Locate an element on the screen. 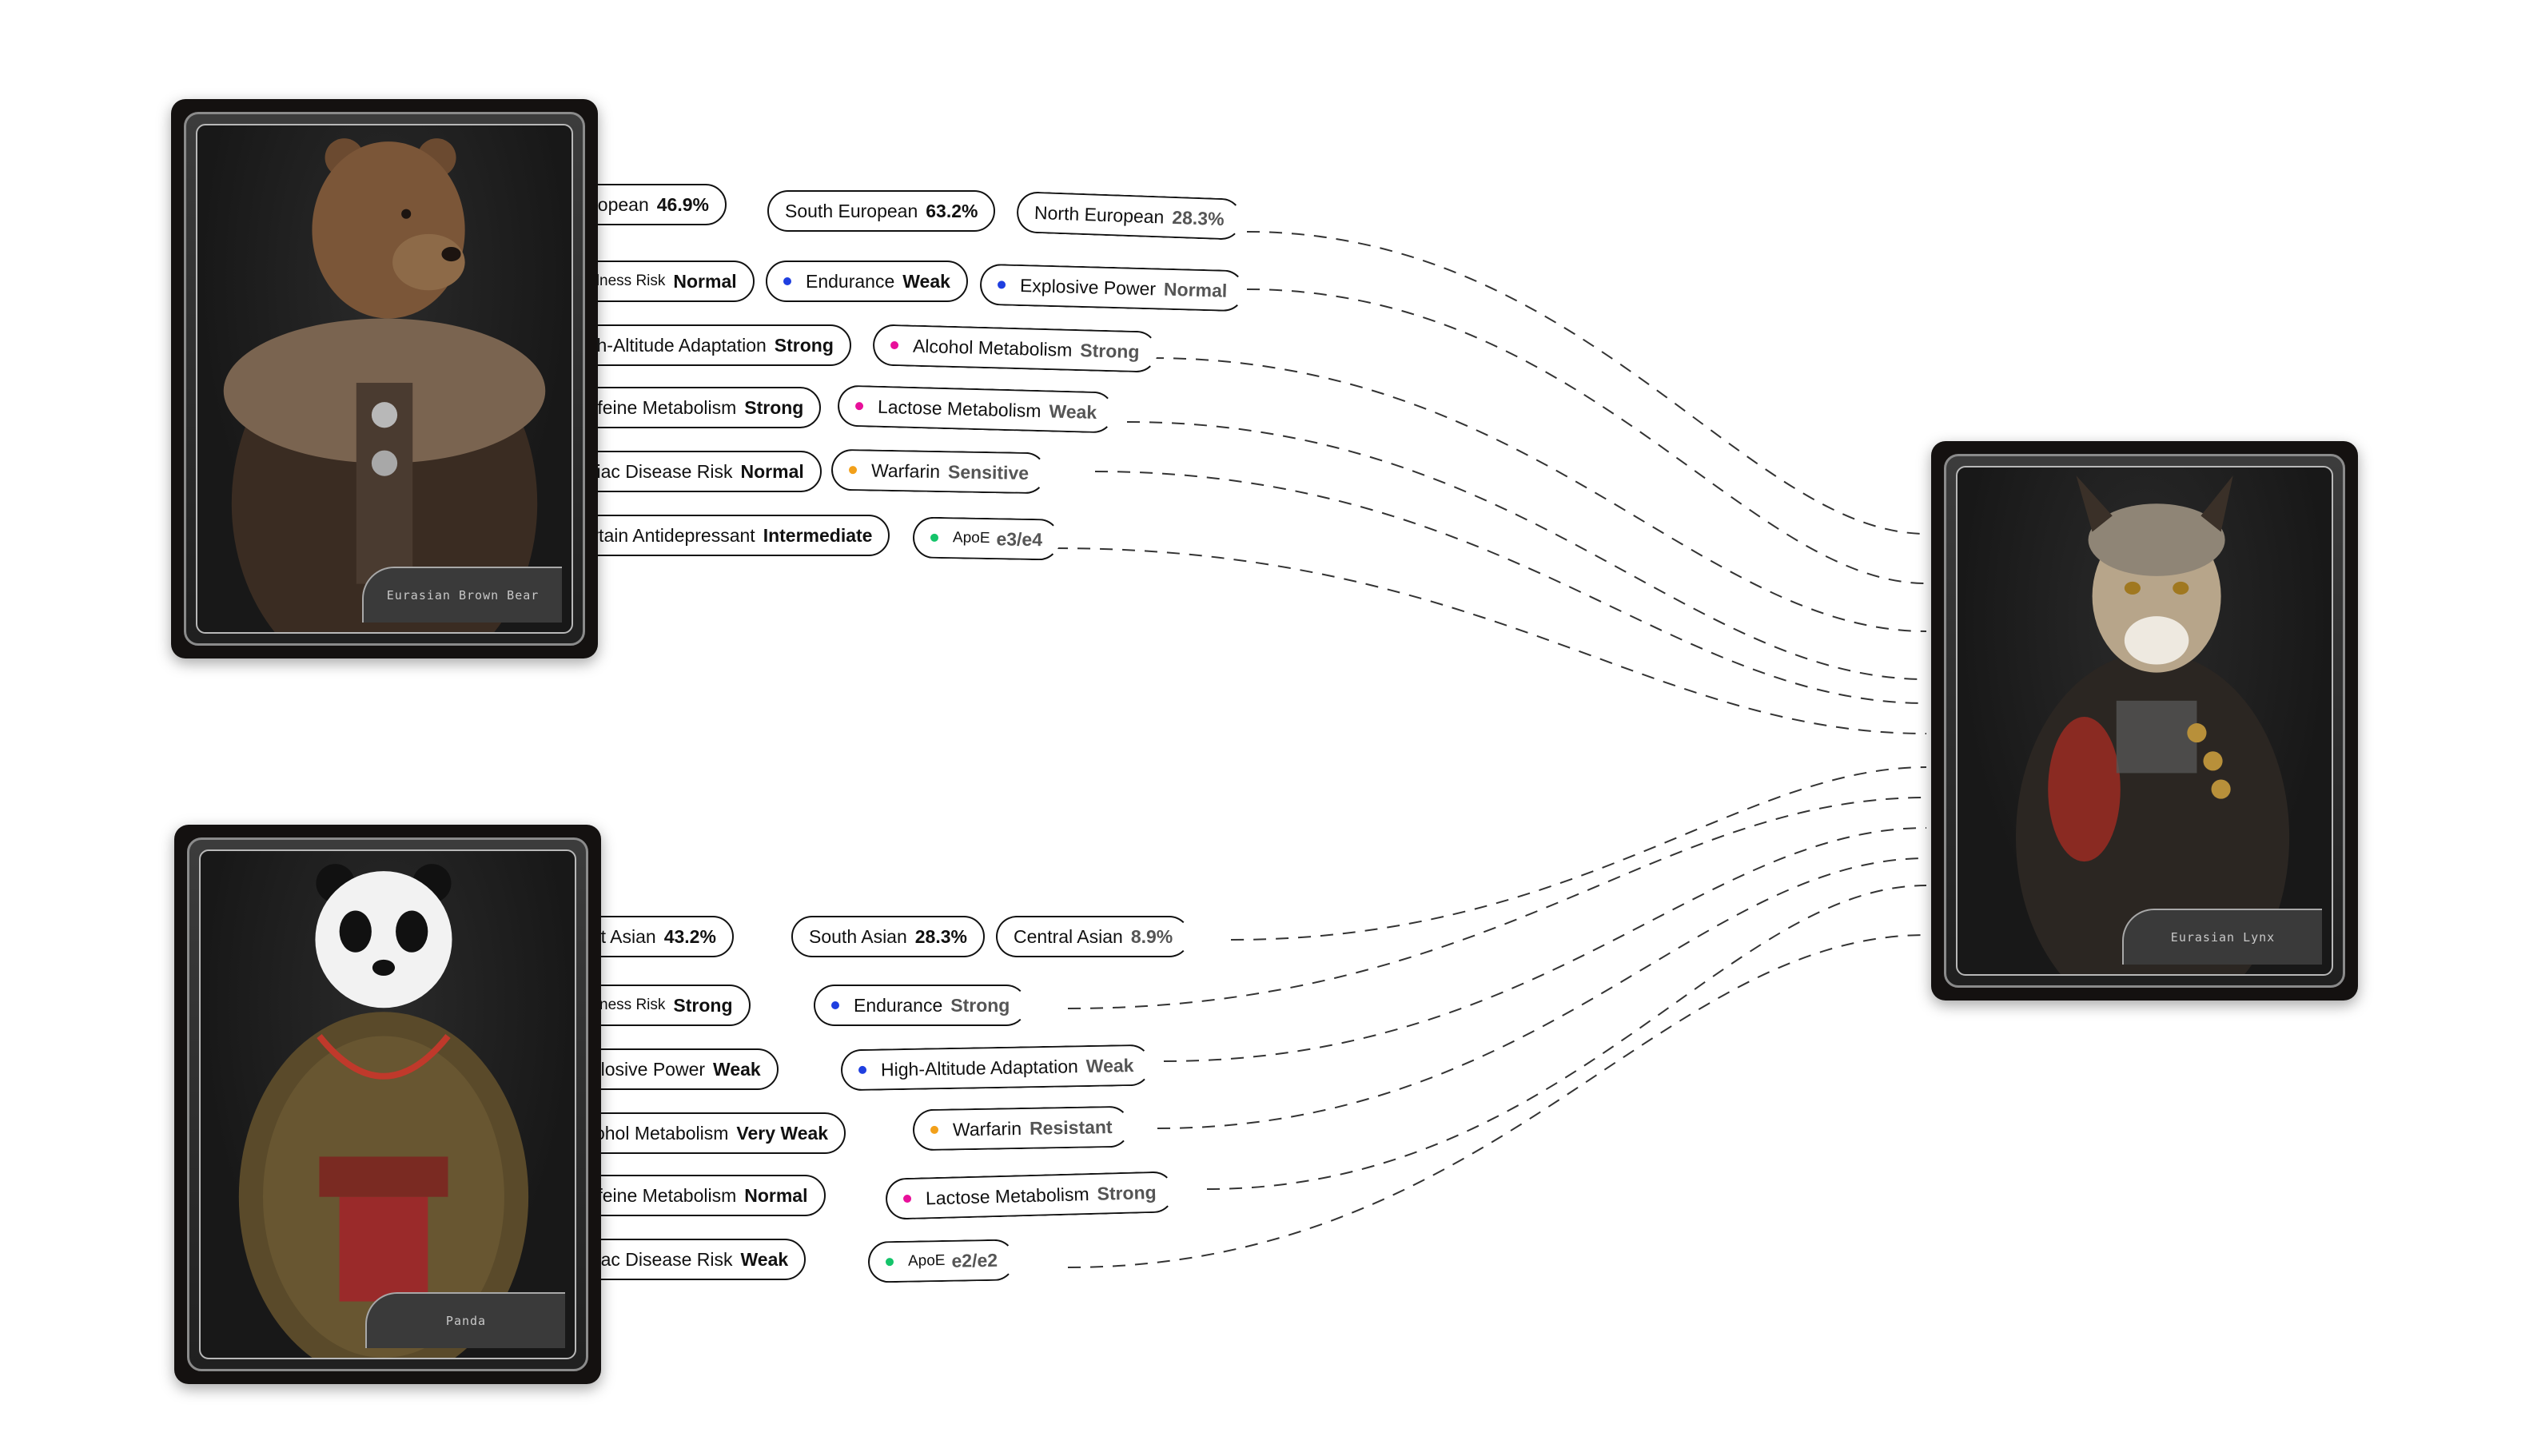  bear-card: Eurasian Brown Bear is located at coordinates (384, 378).